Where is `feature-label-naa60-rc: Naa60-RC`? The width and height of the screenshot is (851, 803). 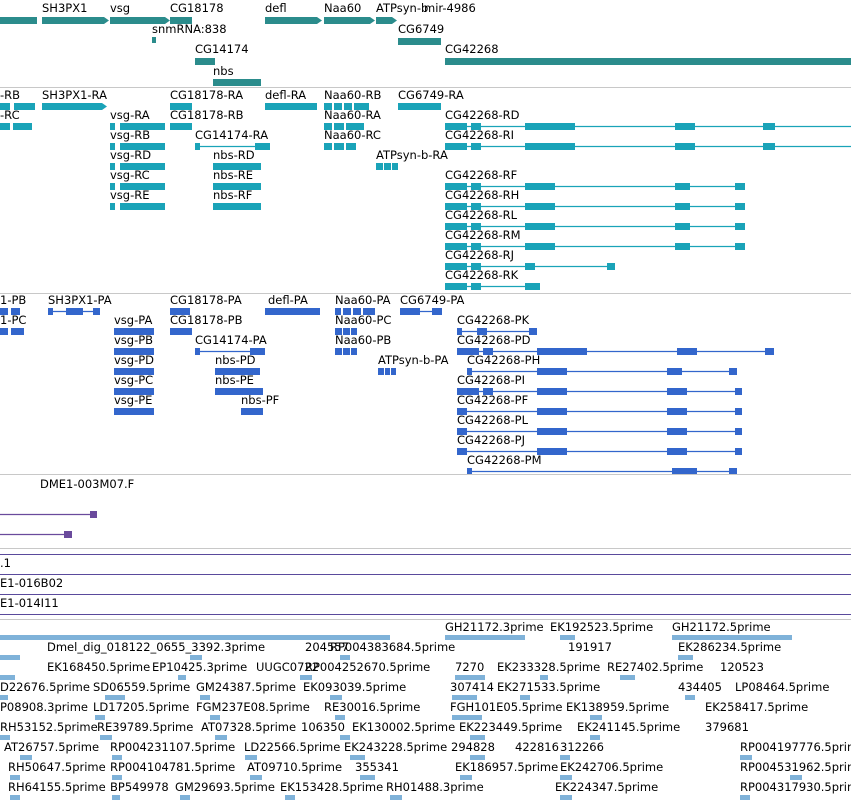 feature-label-naa60-rc: Naa60-RC is located at coordinates (352, 135).